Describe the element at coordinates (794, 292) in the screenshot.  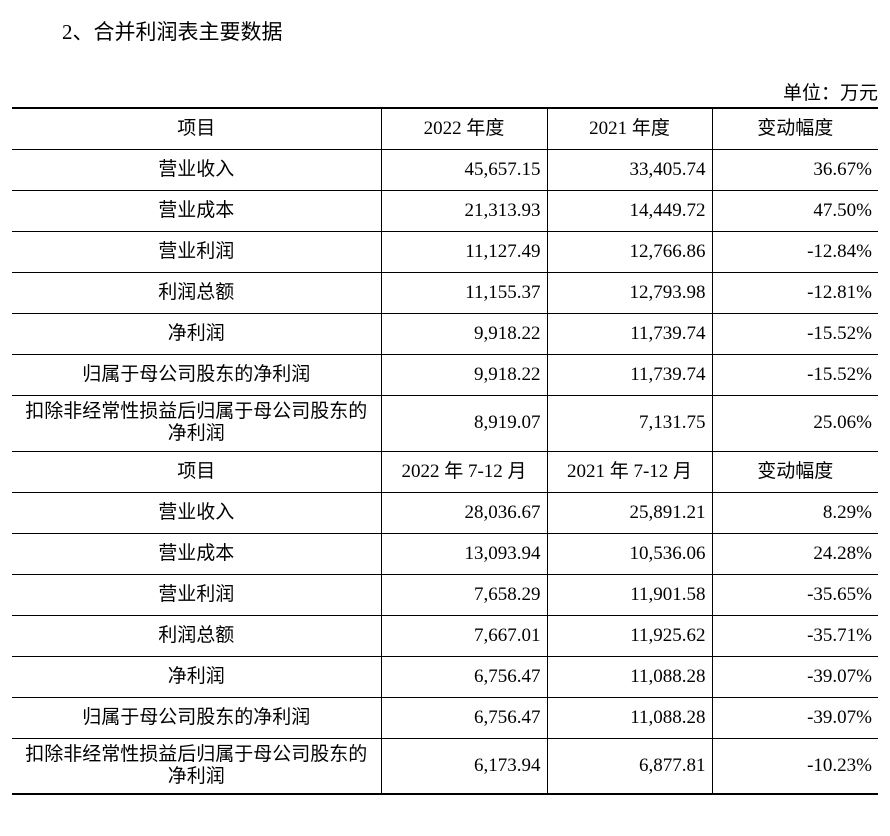
I see `value-cell: -12.81%` at that location.